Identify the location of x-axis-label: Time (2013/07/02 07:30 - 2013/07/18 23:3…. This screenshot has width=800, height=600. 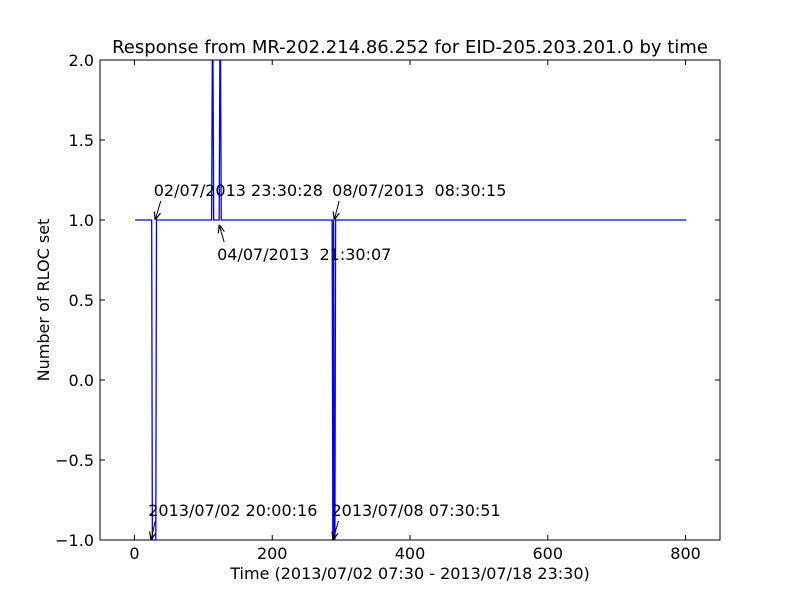
(409, 573).